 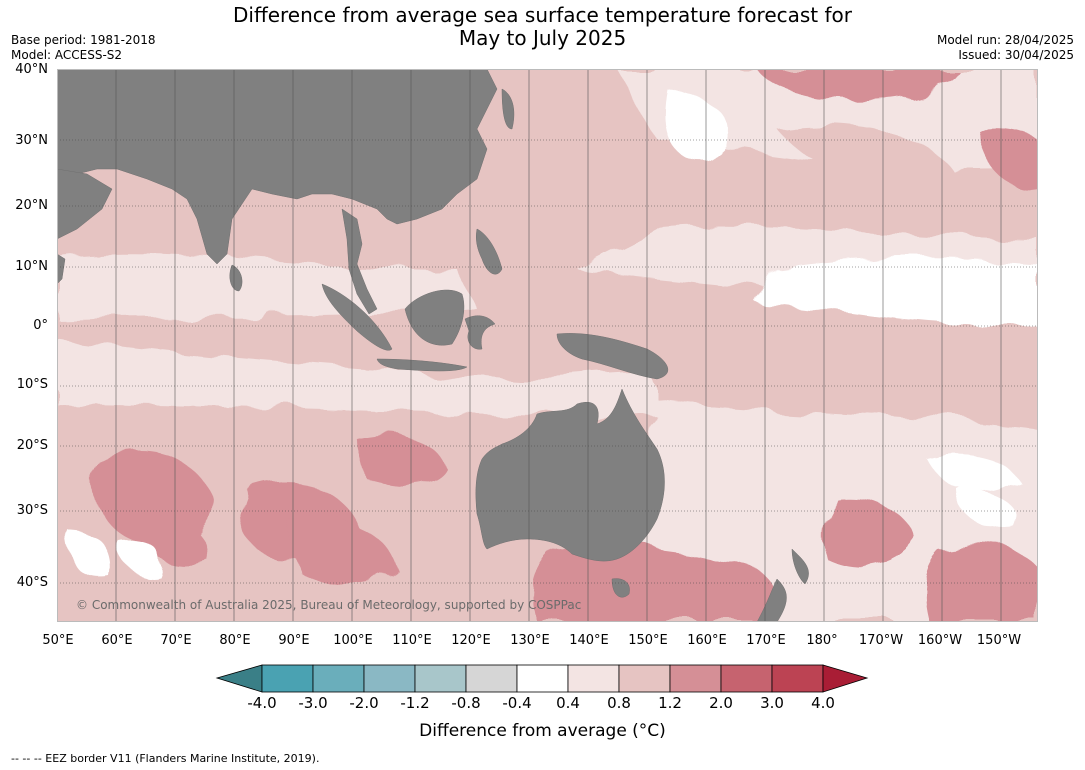 What do you see at coordinates (31, 69) in the screenshot?
I see `lat-label-40n: 40°N` at bounding box center [31, 69].